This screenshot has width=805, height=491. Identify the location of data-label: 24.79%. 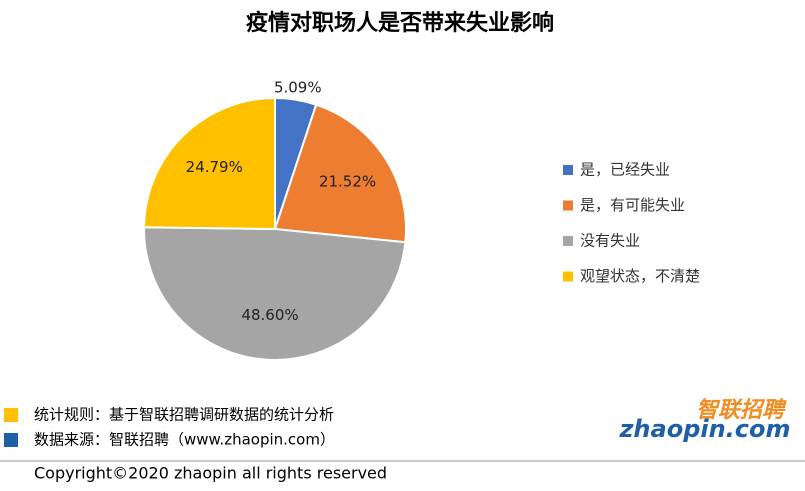
(214, 167).